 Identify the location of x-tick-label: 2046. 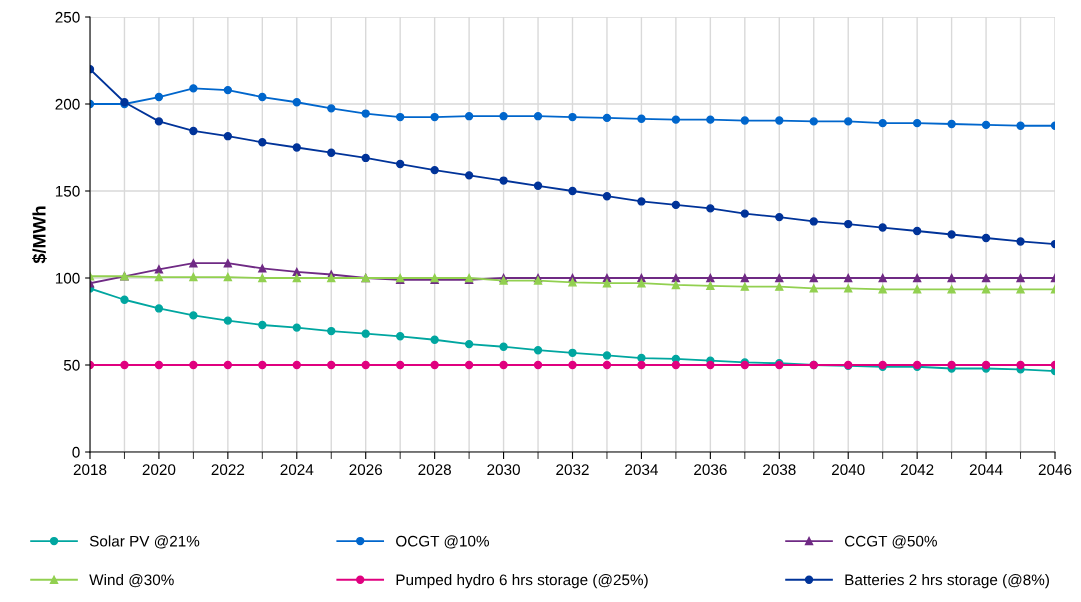
(1055, 470).